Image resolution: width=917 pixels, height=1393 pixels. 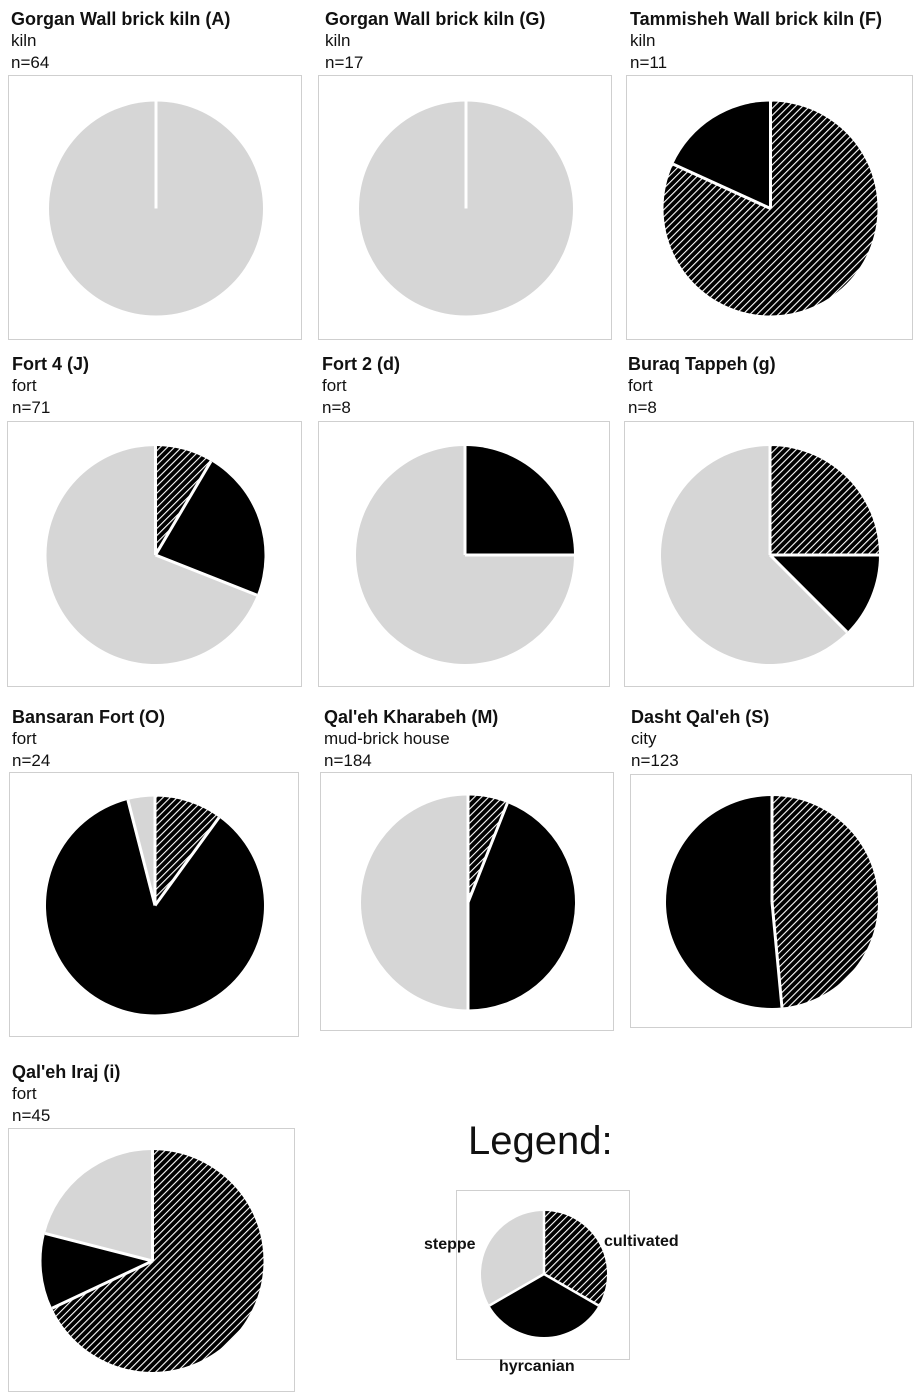 I want to click on panel-title: Tammisheh Wall brick kiln (F), so click(x=756, y=19).